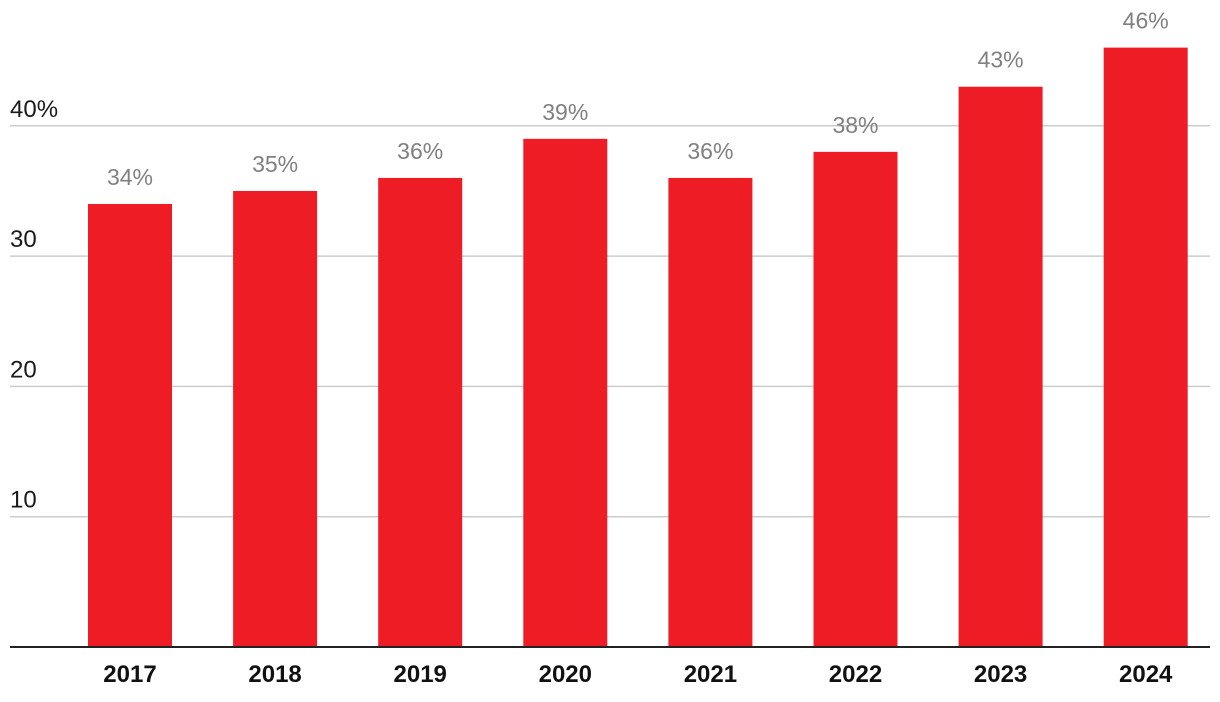  What do you see at coordinates (855, 399) in the screenshot?
I see `bar-2022` at bounding box center [855, 399].